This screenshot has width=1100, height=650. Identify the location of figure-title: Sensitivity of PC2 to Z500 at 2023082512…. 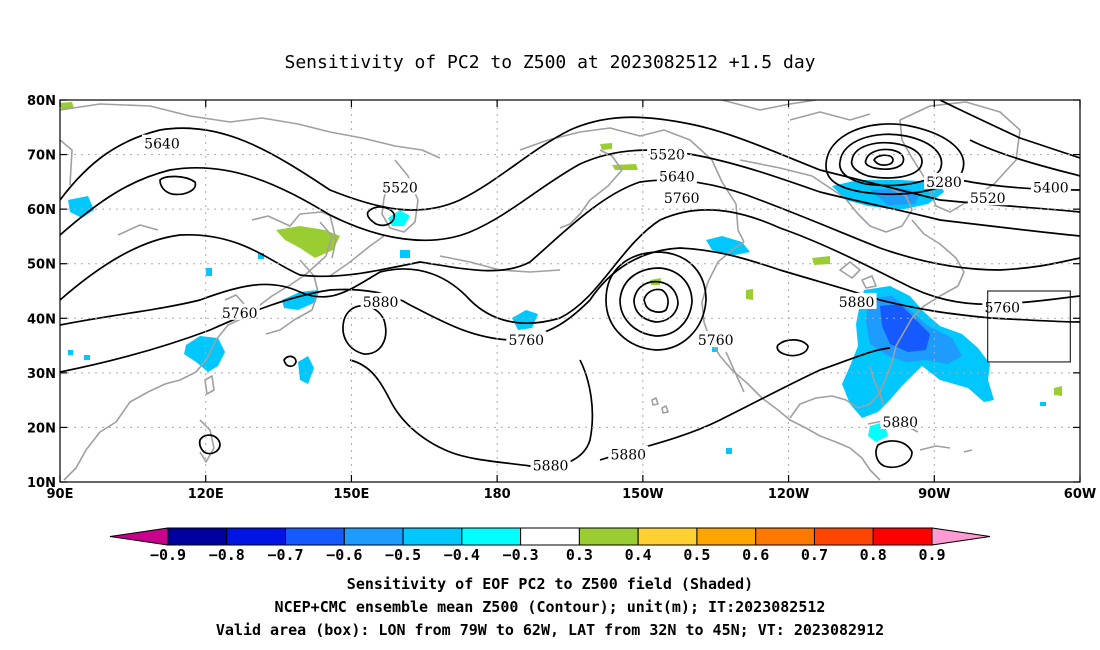
(549, 62).